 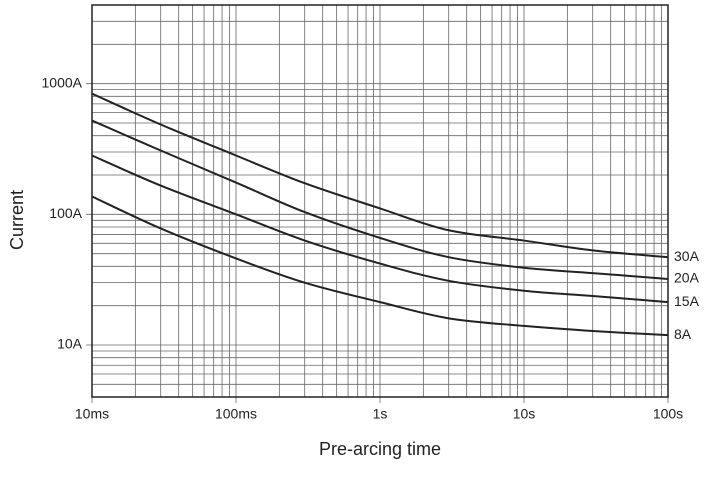 What do you see at coordinates (62, 82) in the screenshot?
I see `y-tick-label: 1000A` at bounding box center [62, 82].